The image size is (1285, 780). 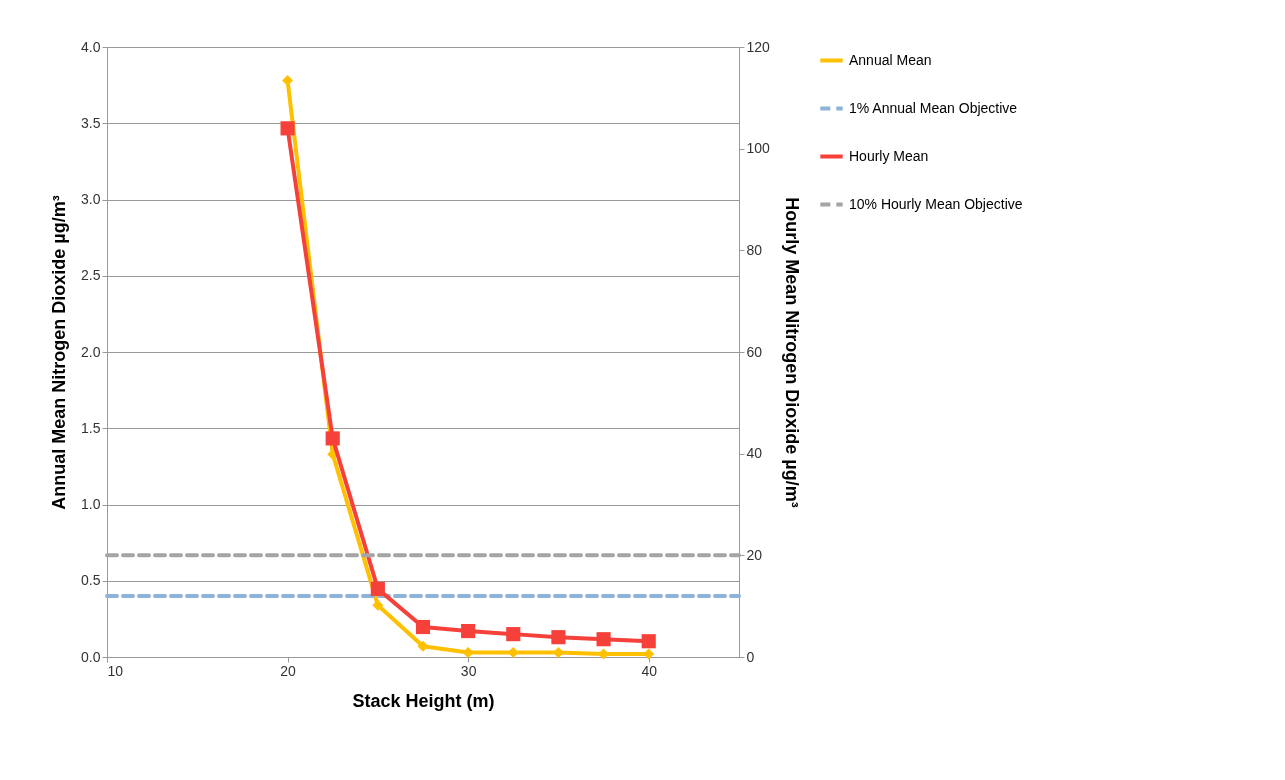 I want to click on y2-tick-label: 20, so click(x=754, y=554).